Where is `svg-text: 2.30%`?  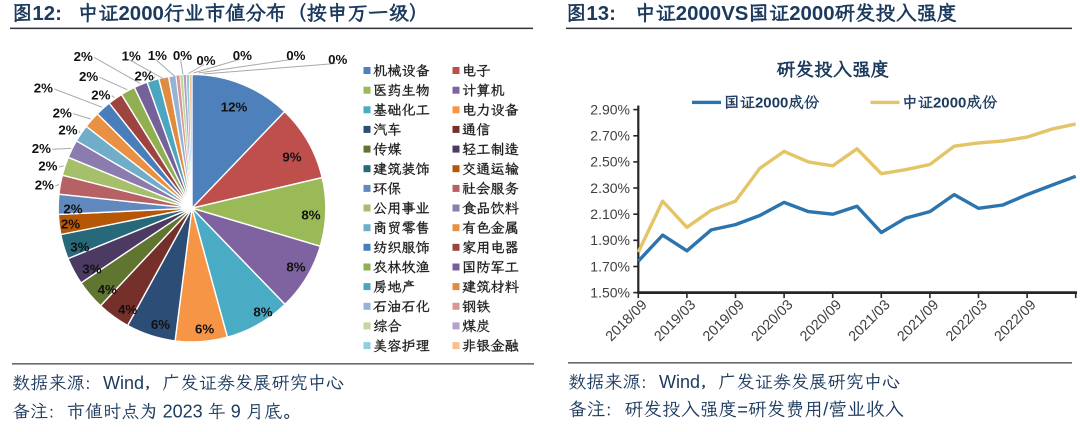
svg-text: 2.30% is located at coordinates (610, 188).